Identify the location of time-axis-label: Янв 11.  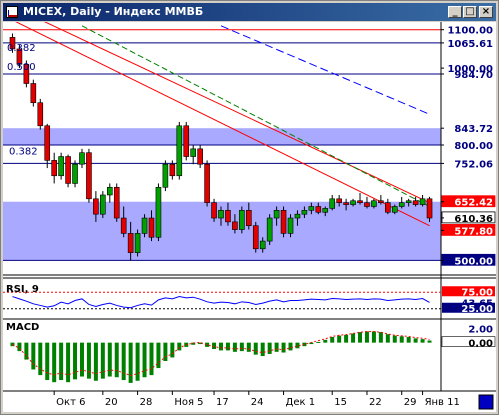
(442, 402).